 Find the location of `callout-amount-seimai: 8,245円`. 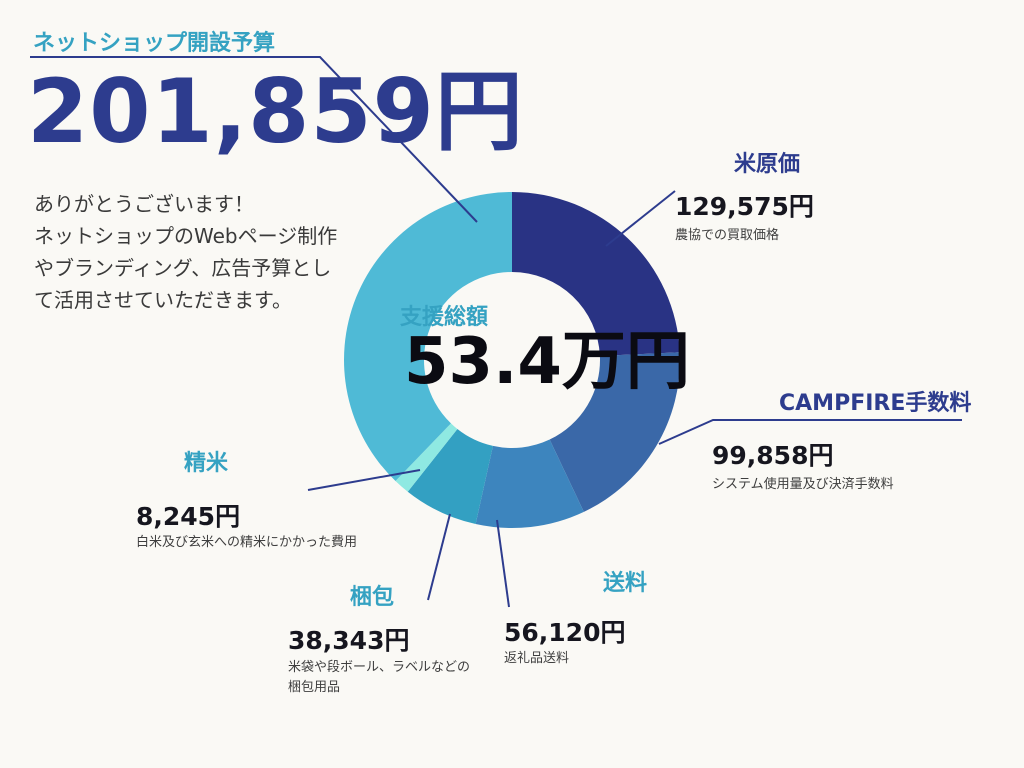

callout-amount-seimai: 8,245円 is located at coordinates (188, 516).